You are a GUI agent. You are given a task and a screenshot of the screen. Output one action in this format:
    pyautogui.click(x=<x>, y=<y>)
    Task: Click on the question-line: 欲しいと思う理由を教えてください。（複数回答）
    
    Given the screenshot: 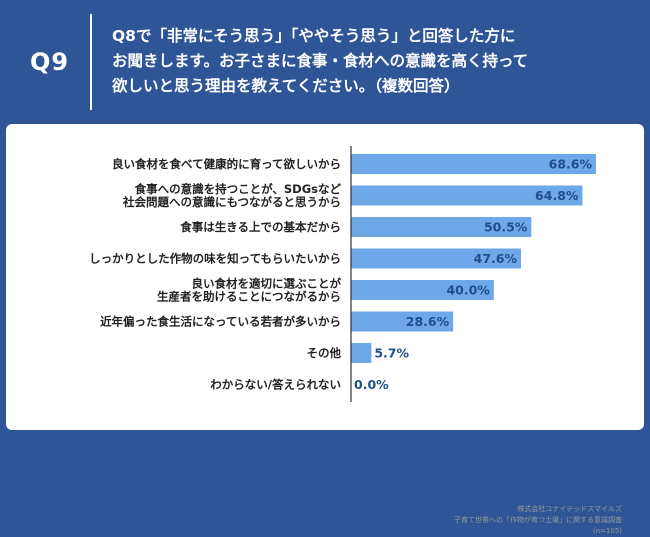 What is the action you would take?
    pyautogui.click(x=286, y=86)
    